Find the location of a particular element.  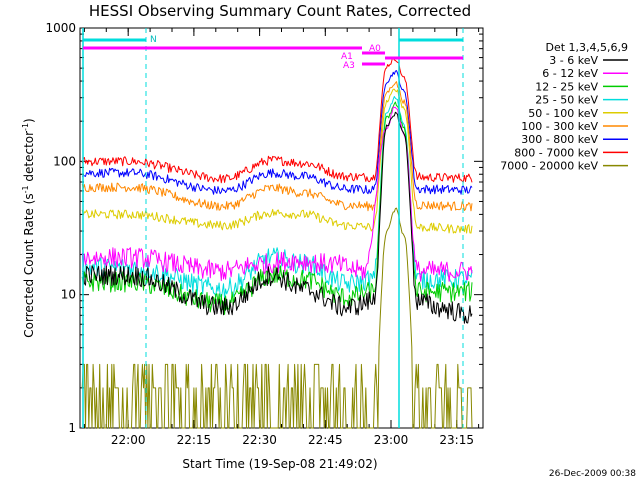

legend-label: 6 - 12 keV is located at coordinates (570, 73).